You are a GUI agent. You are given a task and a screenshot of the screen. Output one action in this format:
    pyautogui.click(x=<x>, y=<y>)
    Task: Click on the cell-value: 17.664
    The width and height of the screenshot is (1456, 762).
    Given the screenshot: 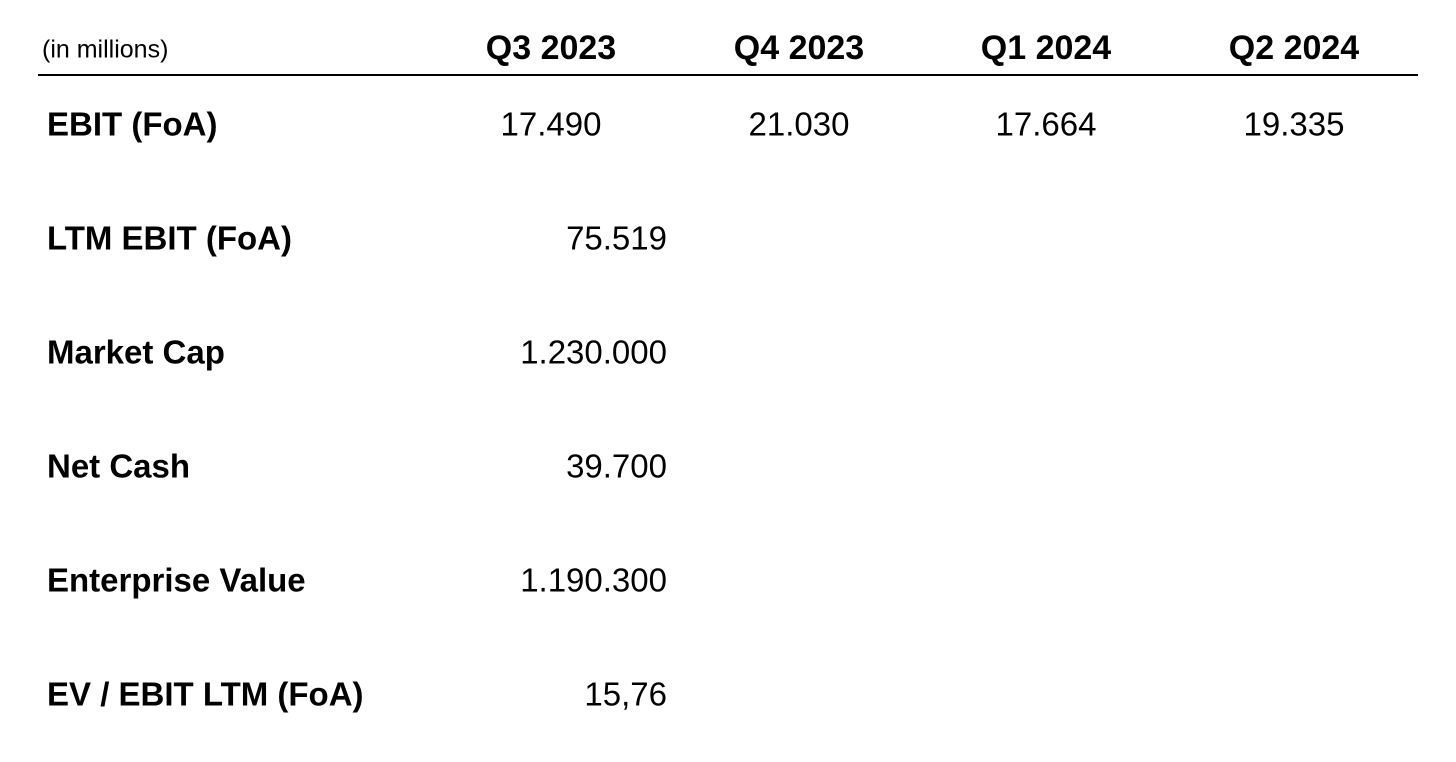 What is the action you would take?
    pyautogui.click(x=1046, y=124)
    